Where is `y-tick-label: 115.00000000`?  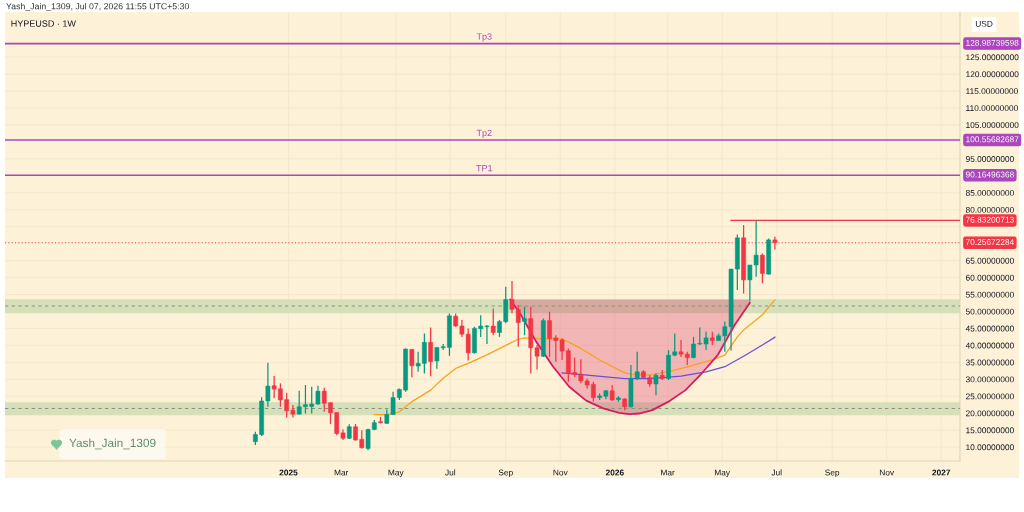 y-tick-label: 115.00000000 is located at coordinates (992, 91).